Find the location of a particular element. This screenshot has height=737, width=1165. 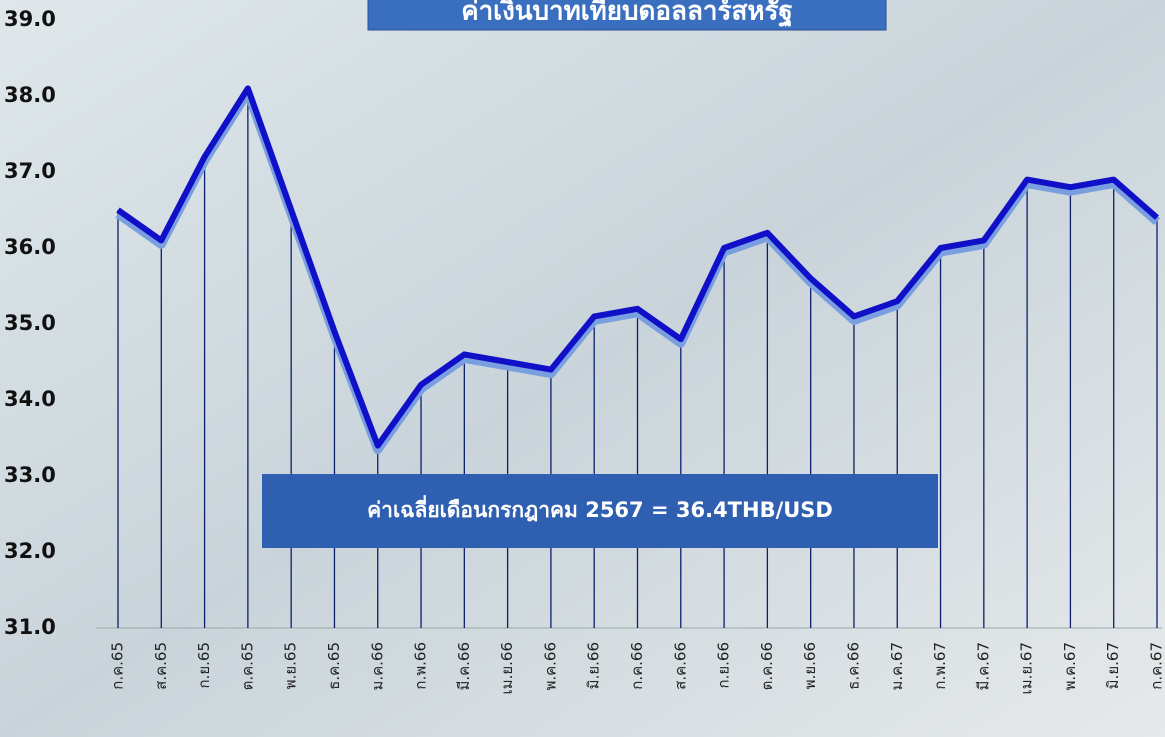

x-tick-label: ม.ค.67 is located at coordinates (897, 666).